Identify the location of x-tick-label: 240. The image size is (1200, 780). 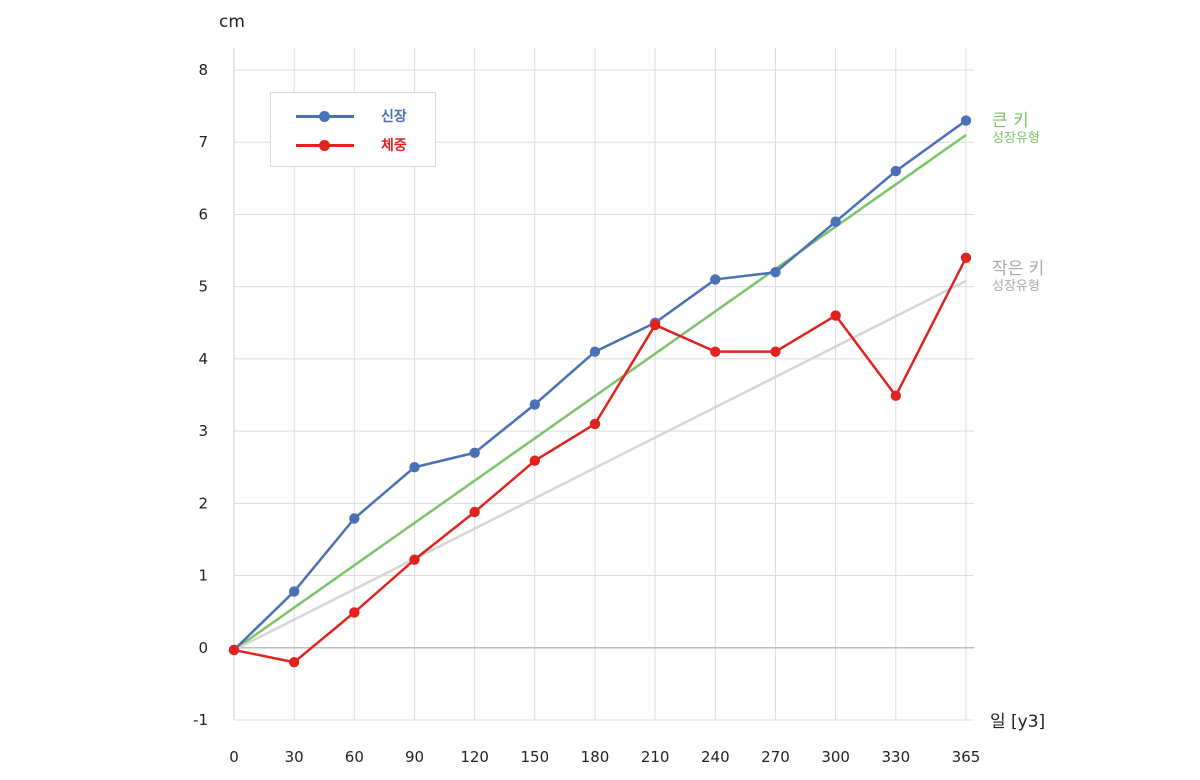
(715, 757).